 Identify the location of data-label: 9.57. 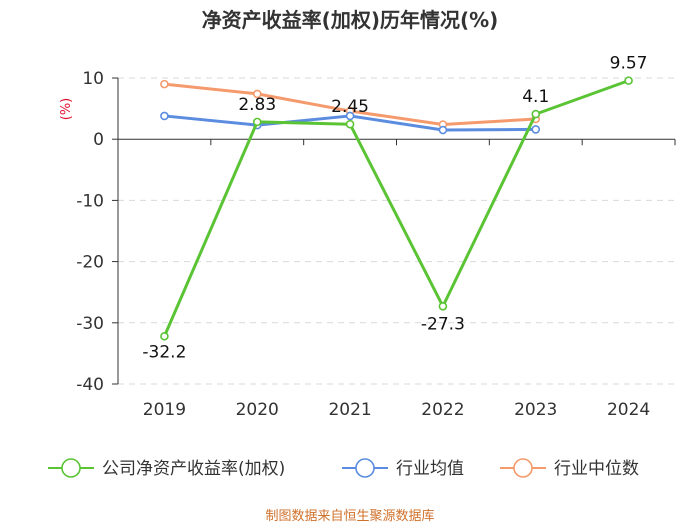
(629, 64).